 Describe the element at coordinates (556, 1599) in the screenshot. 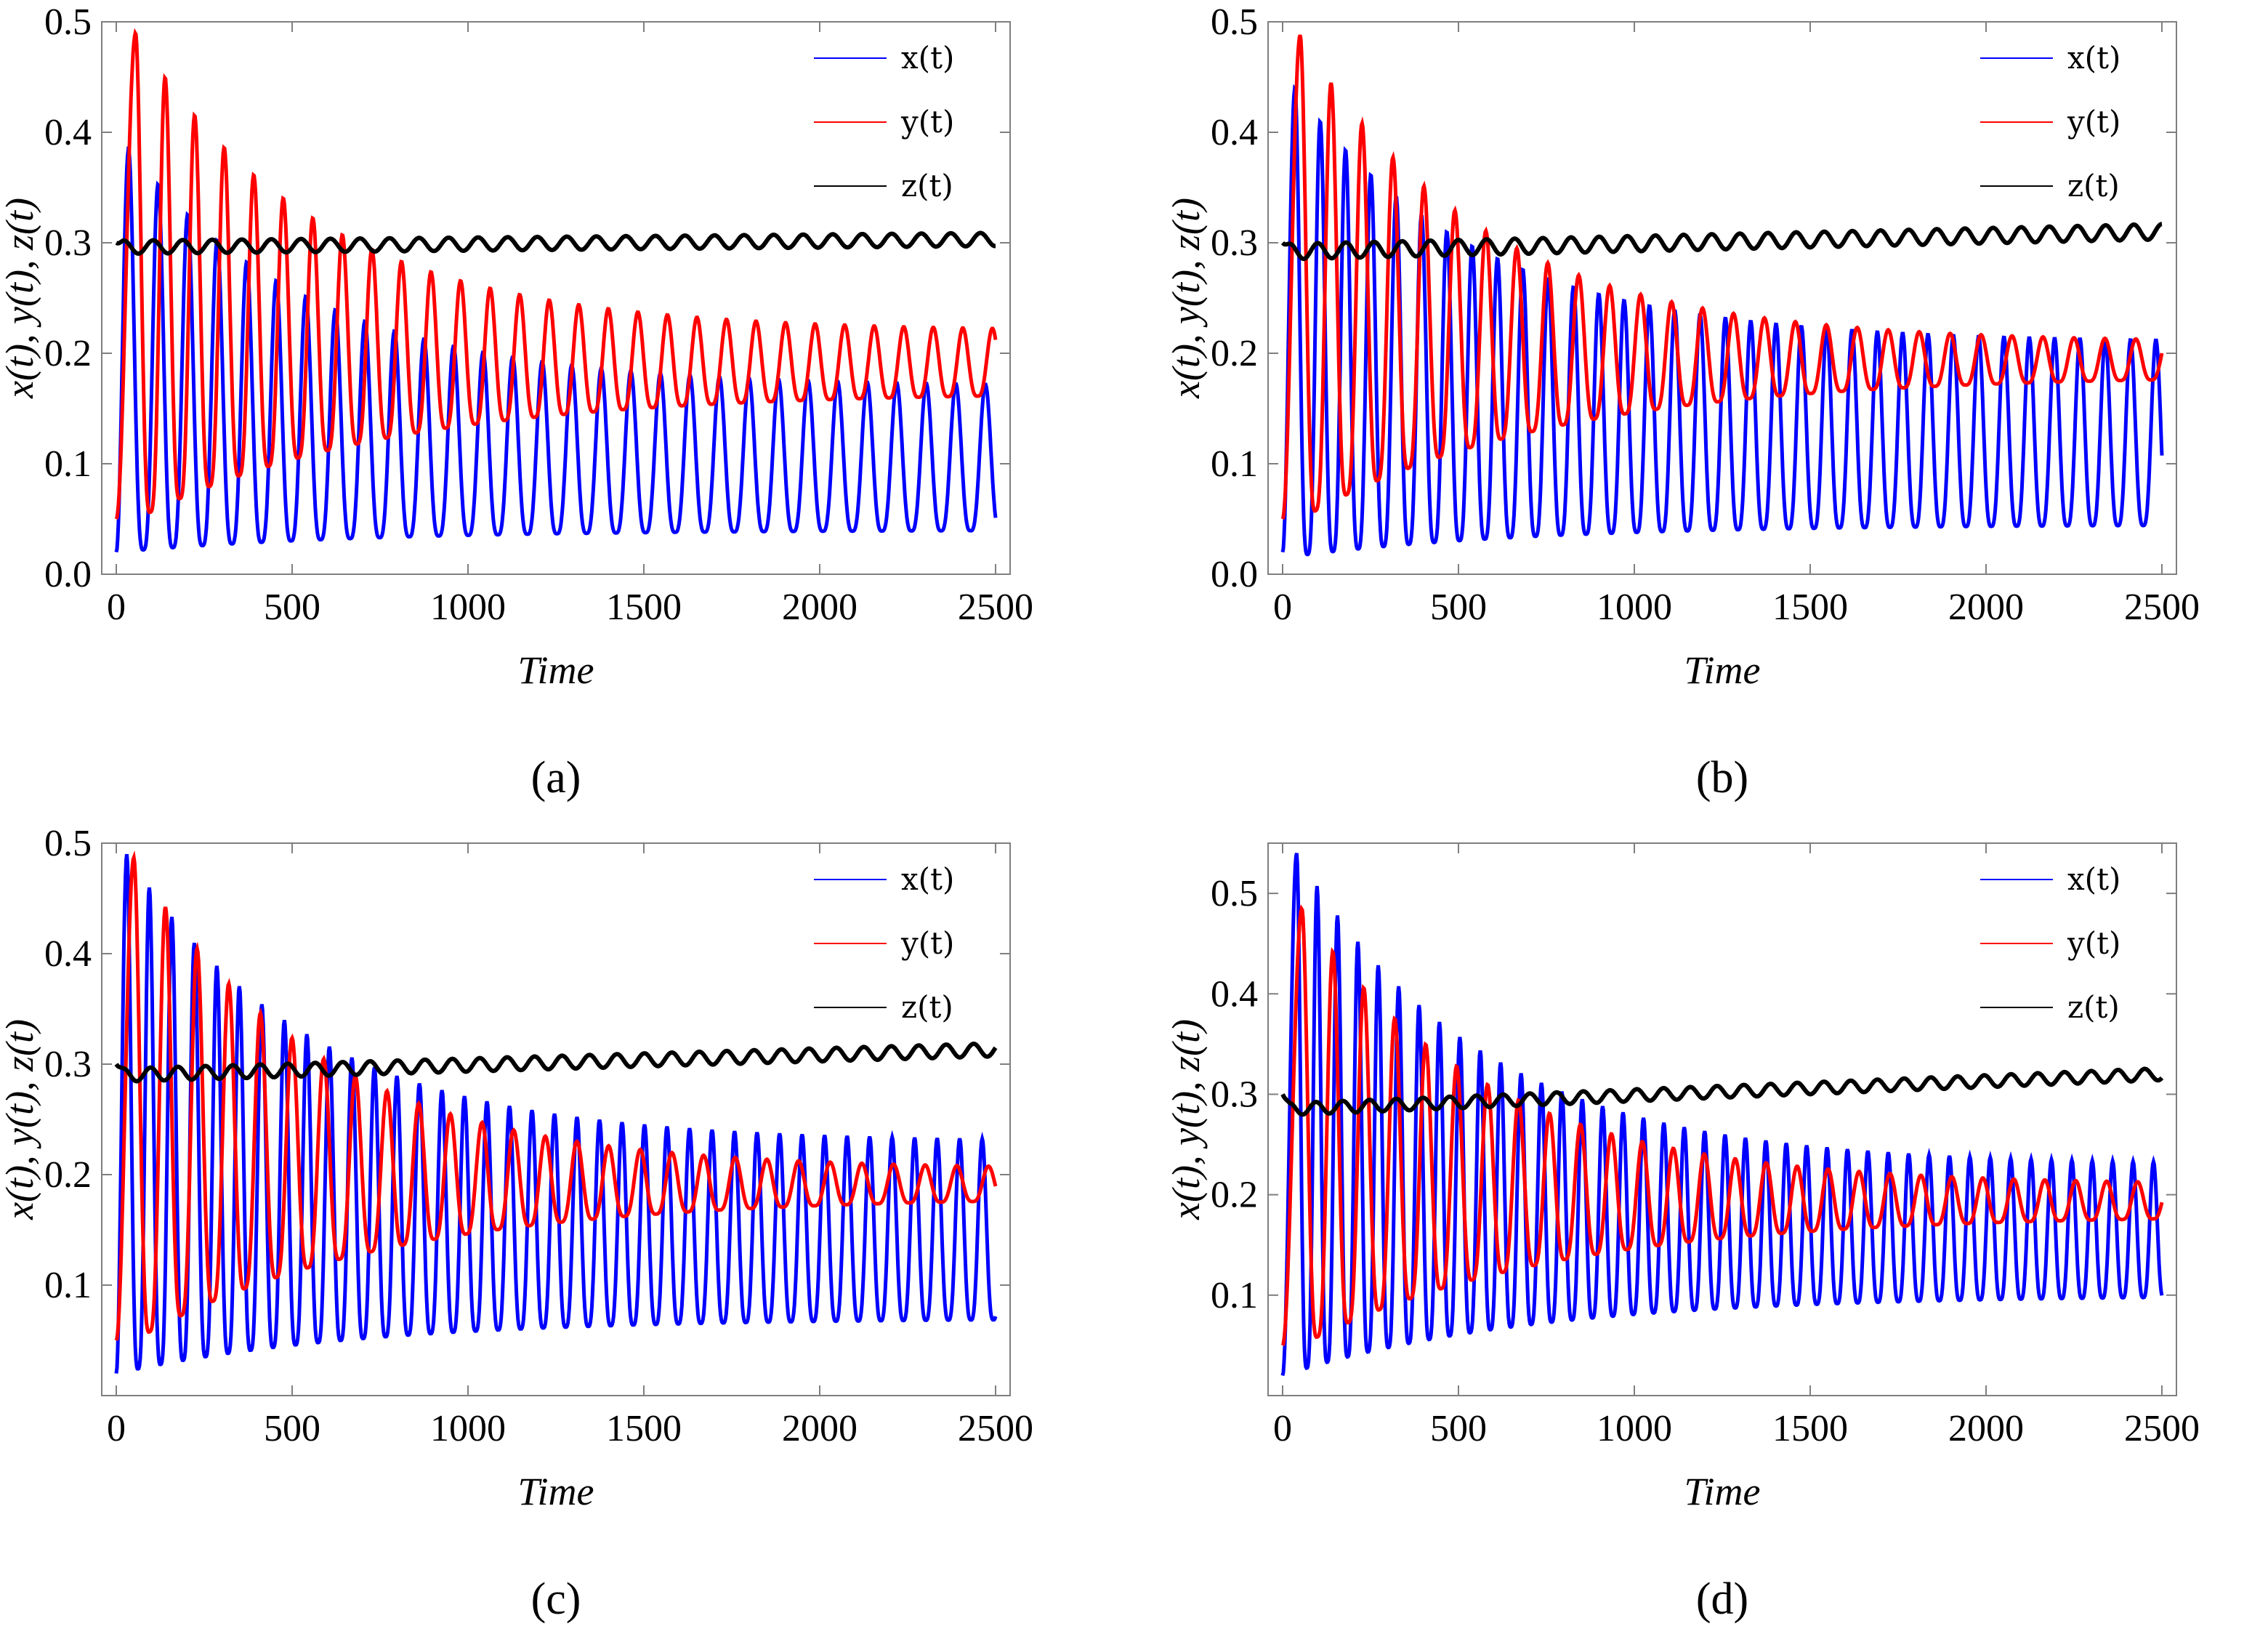

I see `panel-label: (c)` at that location.